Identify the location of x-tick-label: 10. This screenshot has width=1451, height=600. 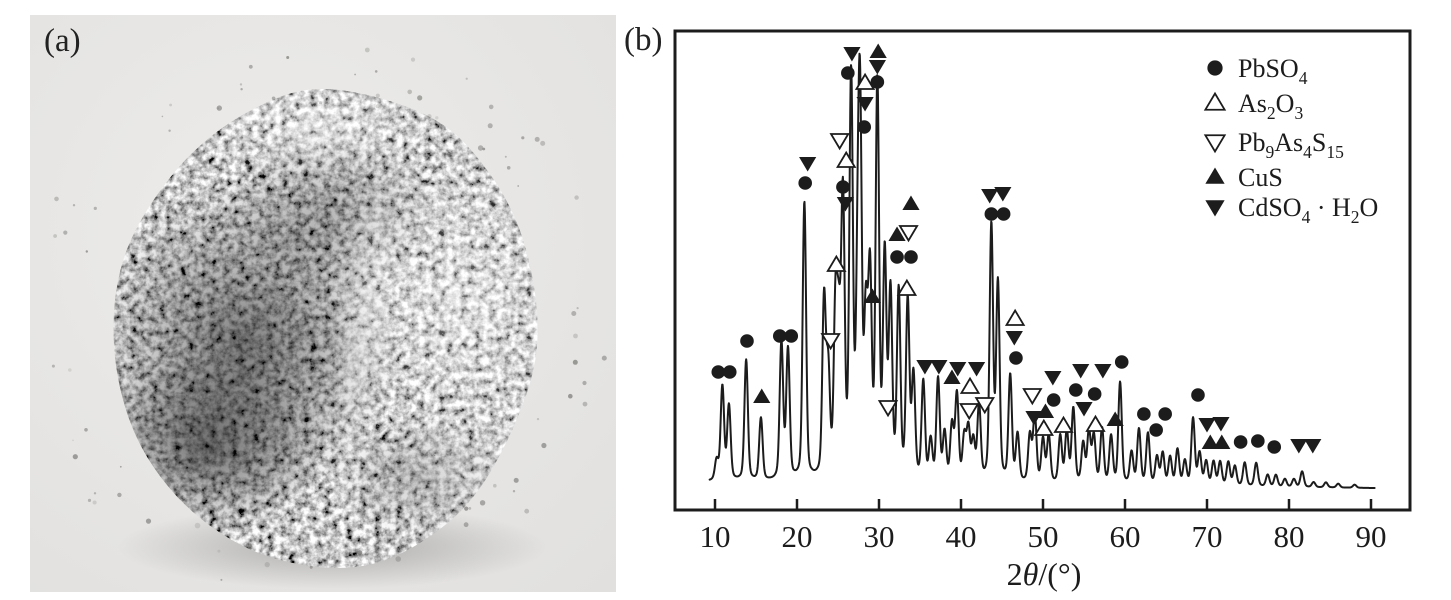
(715, 536).